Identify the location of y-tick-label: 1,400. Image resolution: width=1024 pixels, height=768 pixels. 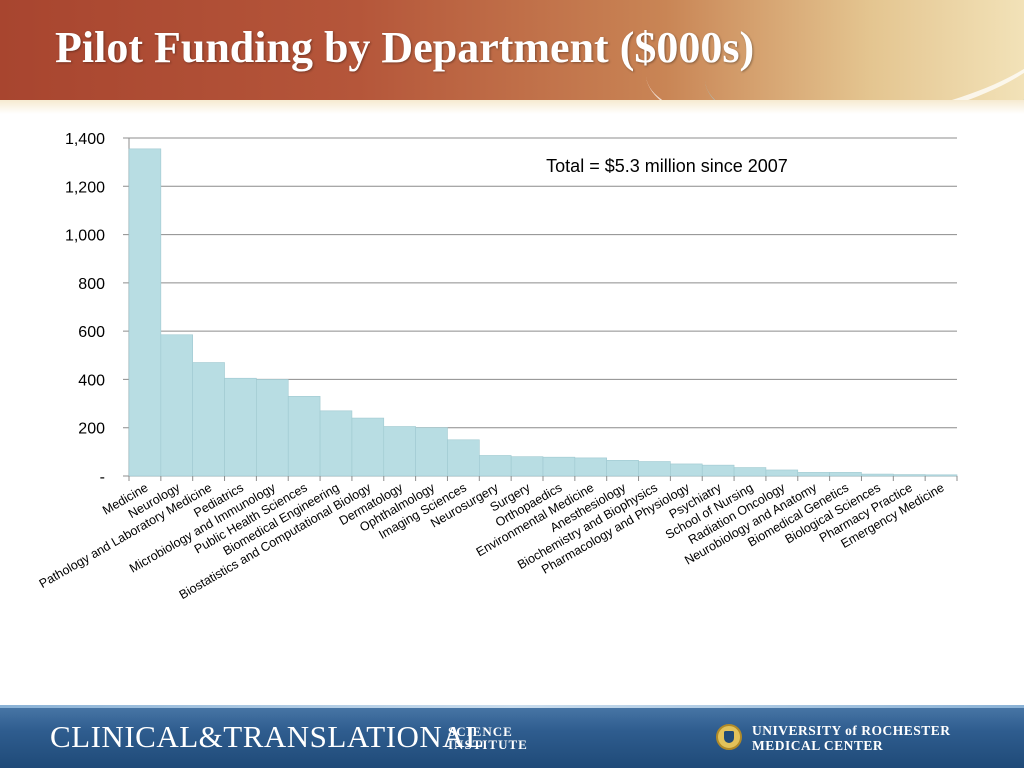
(85, 139).